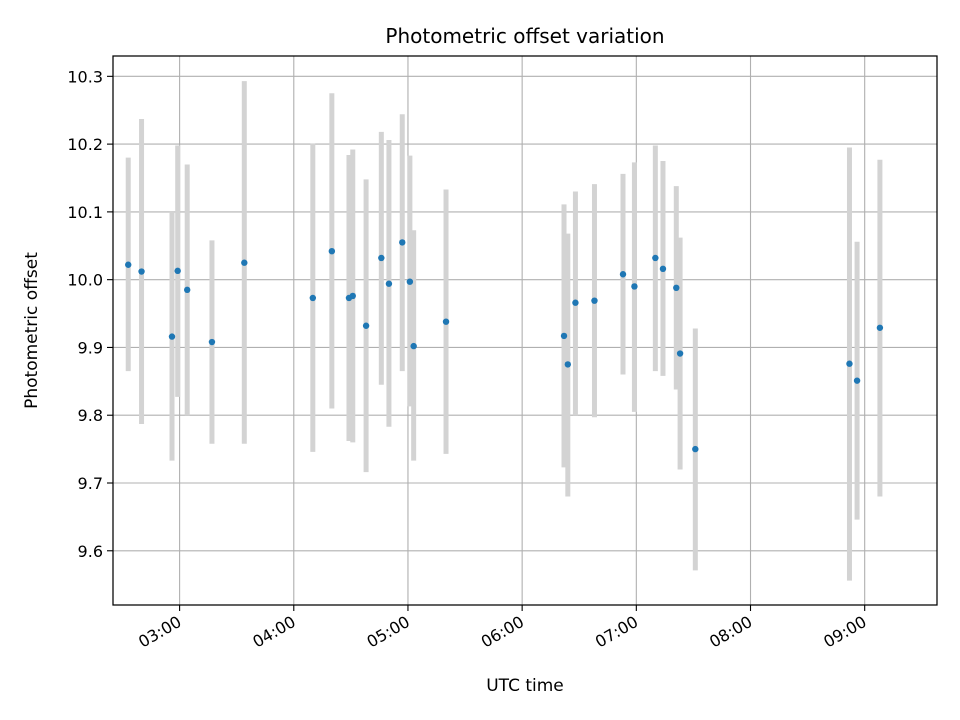 This screenshot has height=720, width=960. What do you see at coordinates (85, 144) in the screenshot?
I see `y-tick-label: 10.2` at bounding box center [85, 144].